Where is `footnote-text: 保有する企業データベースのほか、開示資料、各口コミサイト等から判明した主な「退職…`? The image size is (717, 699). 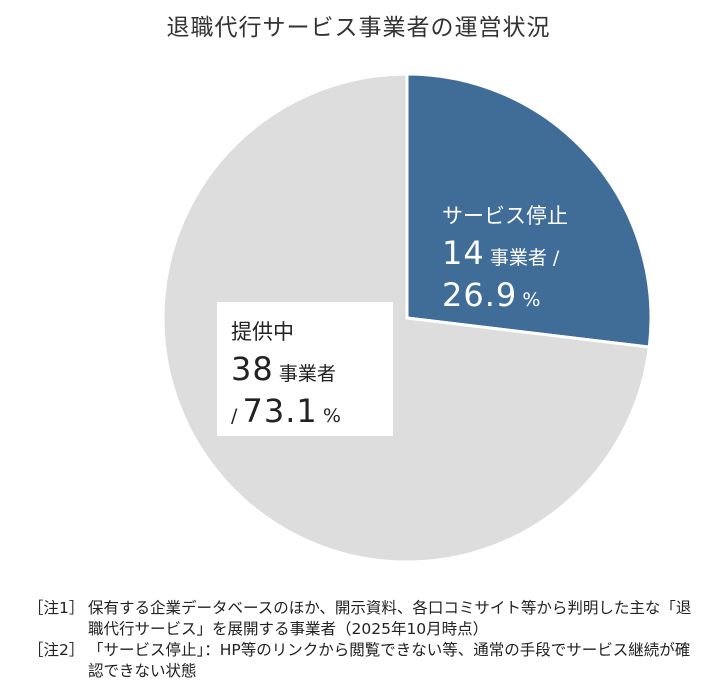
footnote-text: 保有する企業データベースのほか、開示資料、各口コミサイト等から判明した主な「退職… is located at coordinates (390, 618).